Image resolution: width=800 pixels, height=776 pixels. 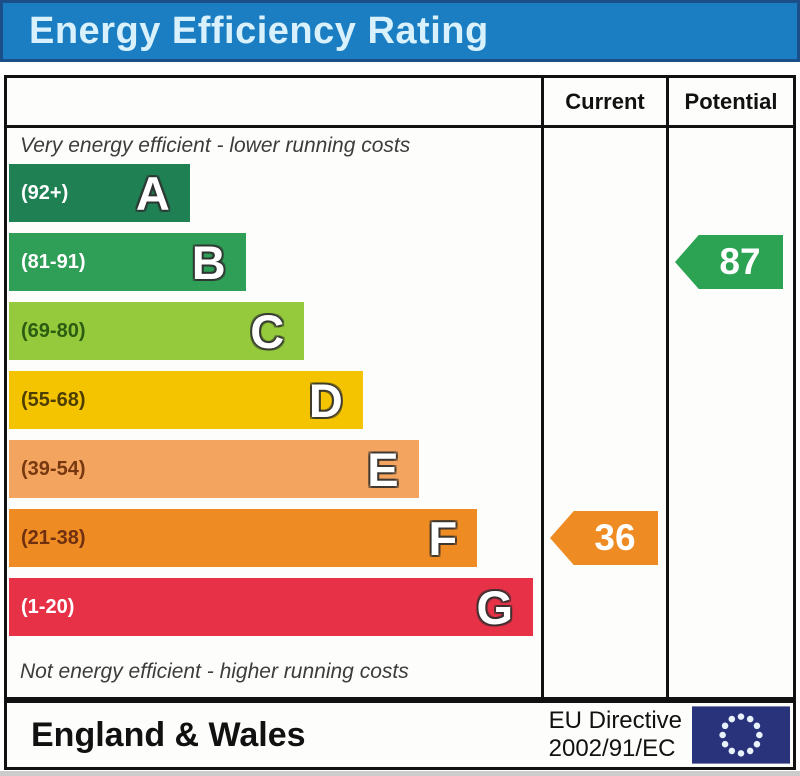 I want to click on current-column: 36, so click(x=603, y=412).